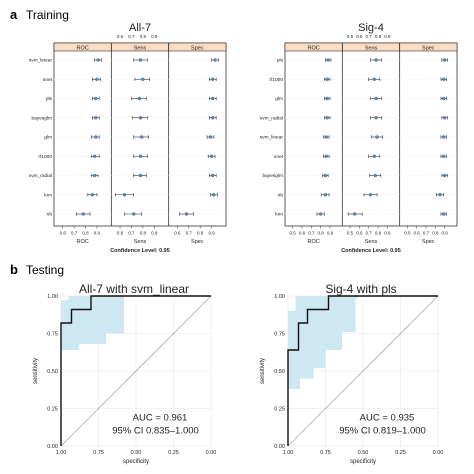 Image resolution: width=474 pixels, height=474 pixels. What do you see at coordinates (61, 453) in the screenshot?
I see `roc-x-tick: 1.00` at bounding box center [61, 453].